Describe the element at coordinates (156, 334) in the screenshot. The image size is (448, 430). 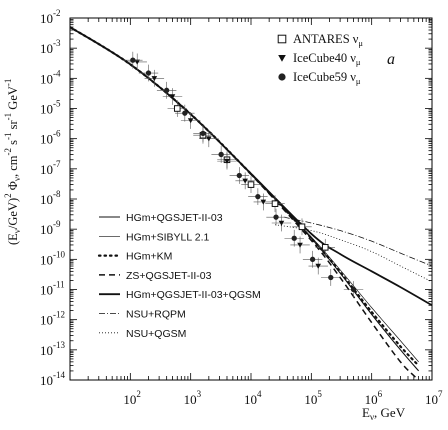
I see `legend-curve-label: NSU+QGSM` at that location.